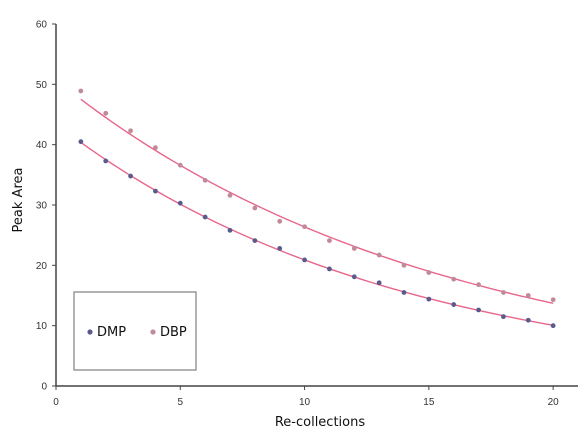 The height and width of the screenshot is (432, 583). What do you see at coordinates (56, 402) in the screenshot?
I see `x-tick-label: 0` at bounding box center [56, 402].